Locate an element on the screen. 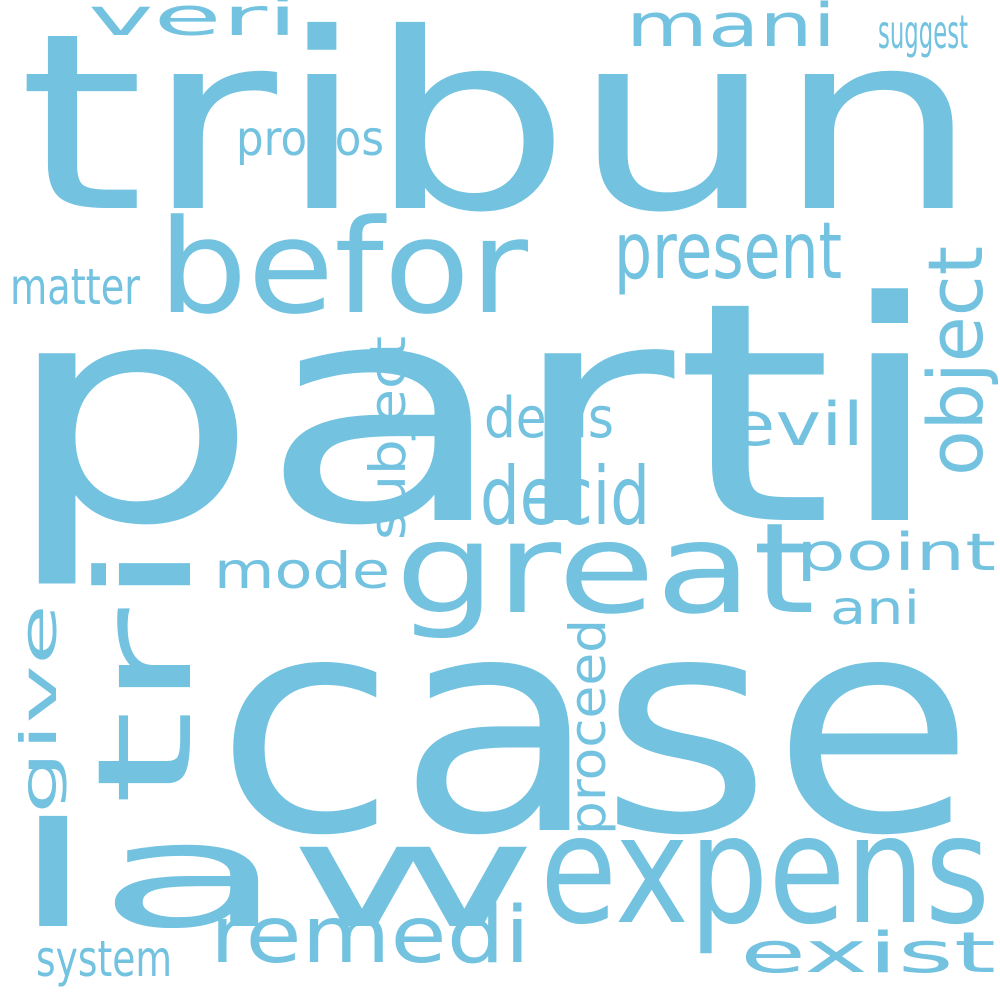 The width and height of the screenshot is (1000, 1000). word-give: system is located at coordinates (104, 959).